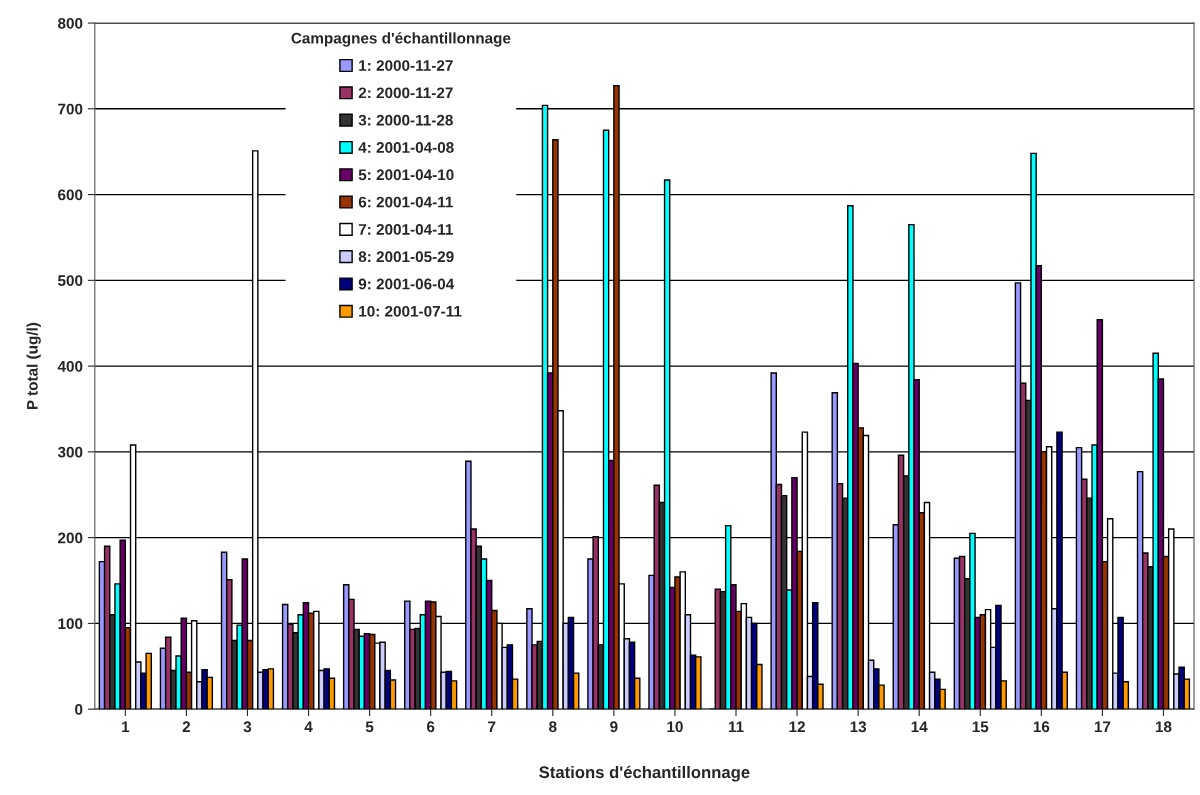  Describe the element at coordinates (186, 727) in the screenshot. I see `x-tick-label: 2` at that location.